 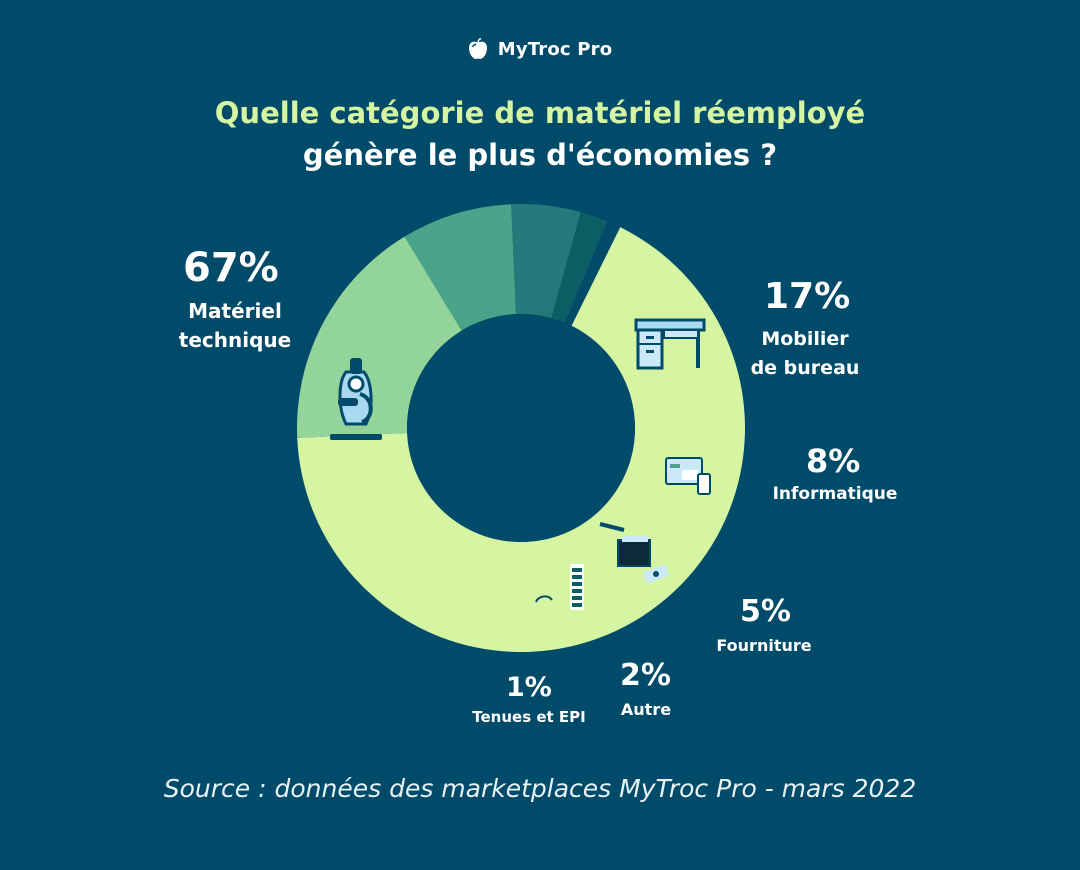 I want to click on brand: MyTroc Pro, so click(x=540, y=49).